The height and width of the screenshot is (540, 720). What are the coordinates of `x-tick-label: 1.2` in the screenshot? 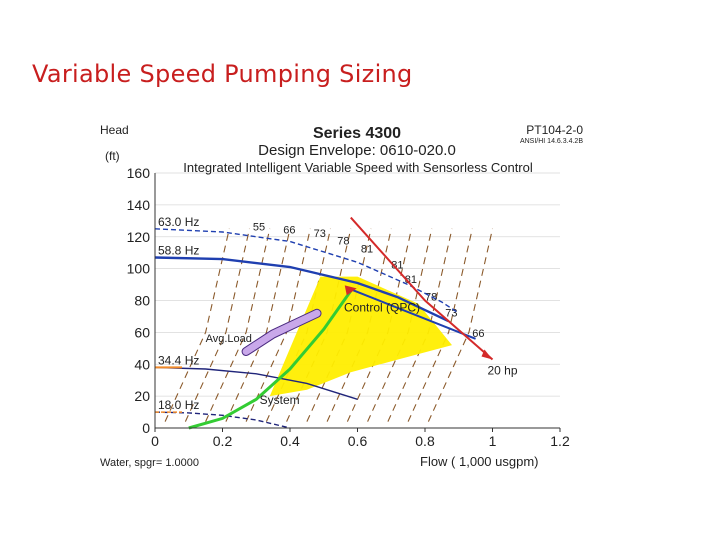 It's located at (560, 441).